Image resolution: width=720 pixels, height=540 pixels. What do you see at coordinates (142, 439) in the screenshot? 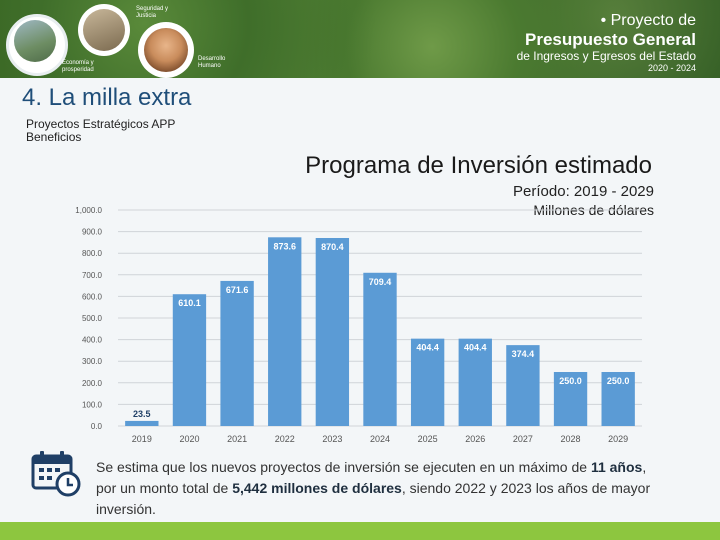
I see `x-tick-label: 2019` at bounding box center [142, 439].